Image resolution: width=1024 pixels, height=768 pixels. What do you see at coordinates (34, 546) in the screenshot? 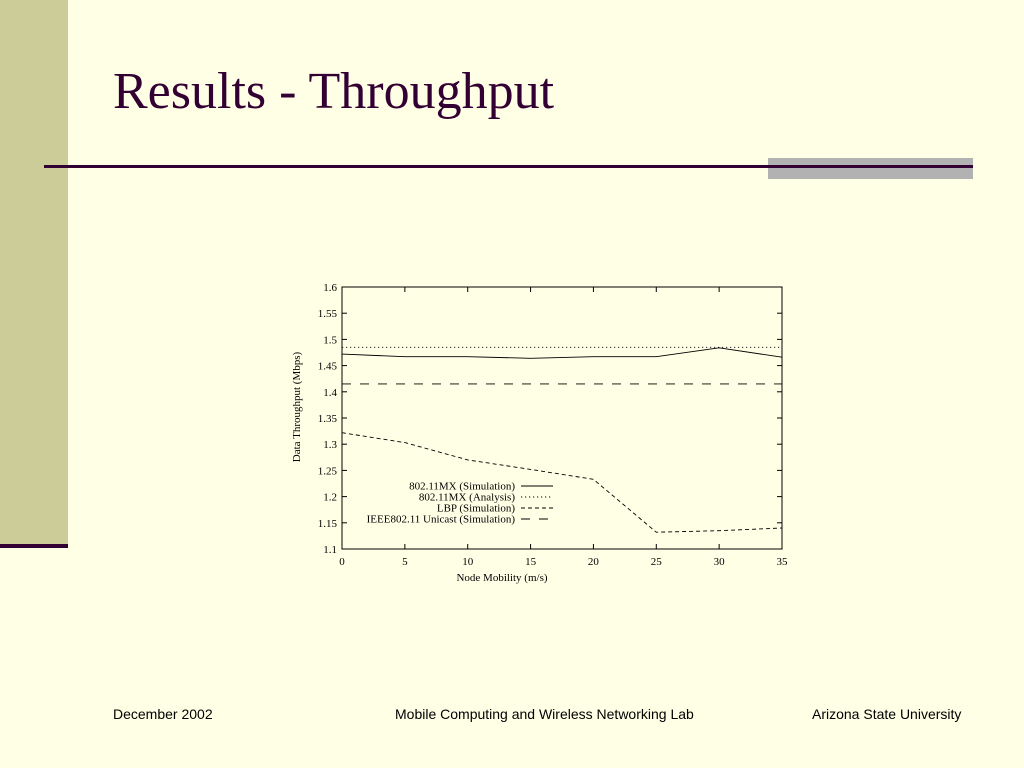
I see `left-accent-rule` at bounding box center [34, 546].